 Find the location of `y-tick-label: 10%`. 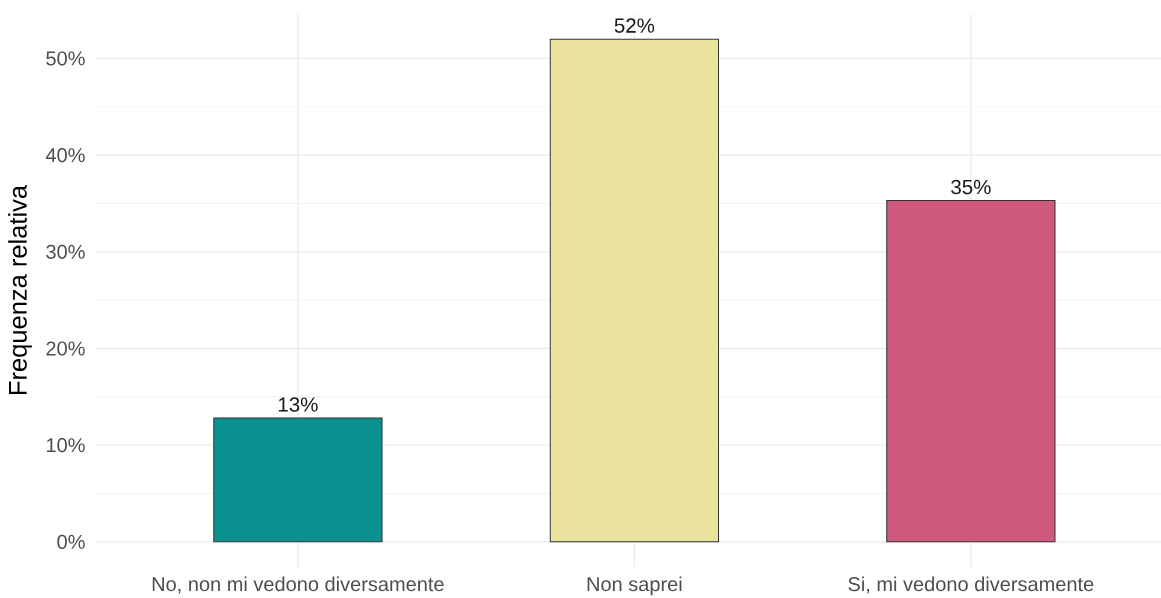

y-tick-label: 10% is located at coordinates (65, 445).